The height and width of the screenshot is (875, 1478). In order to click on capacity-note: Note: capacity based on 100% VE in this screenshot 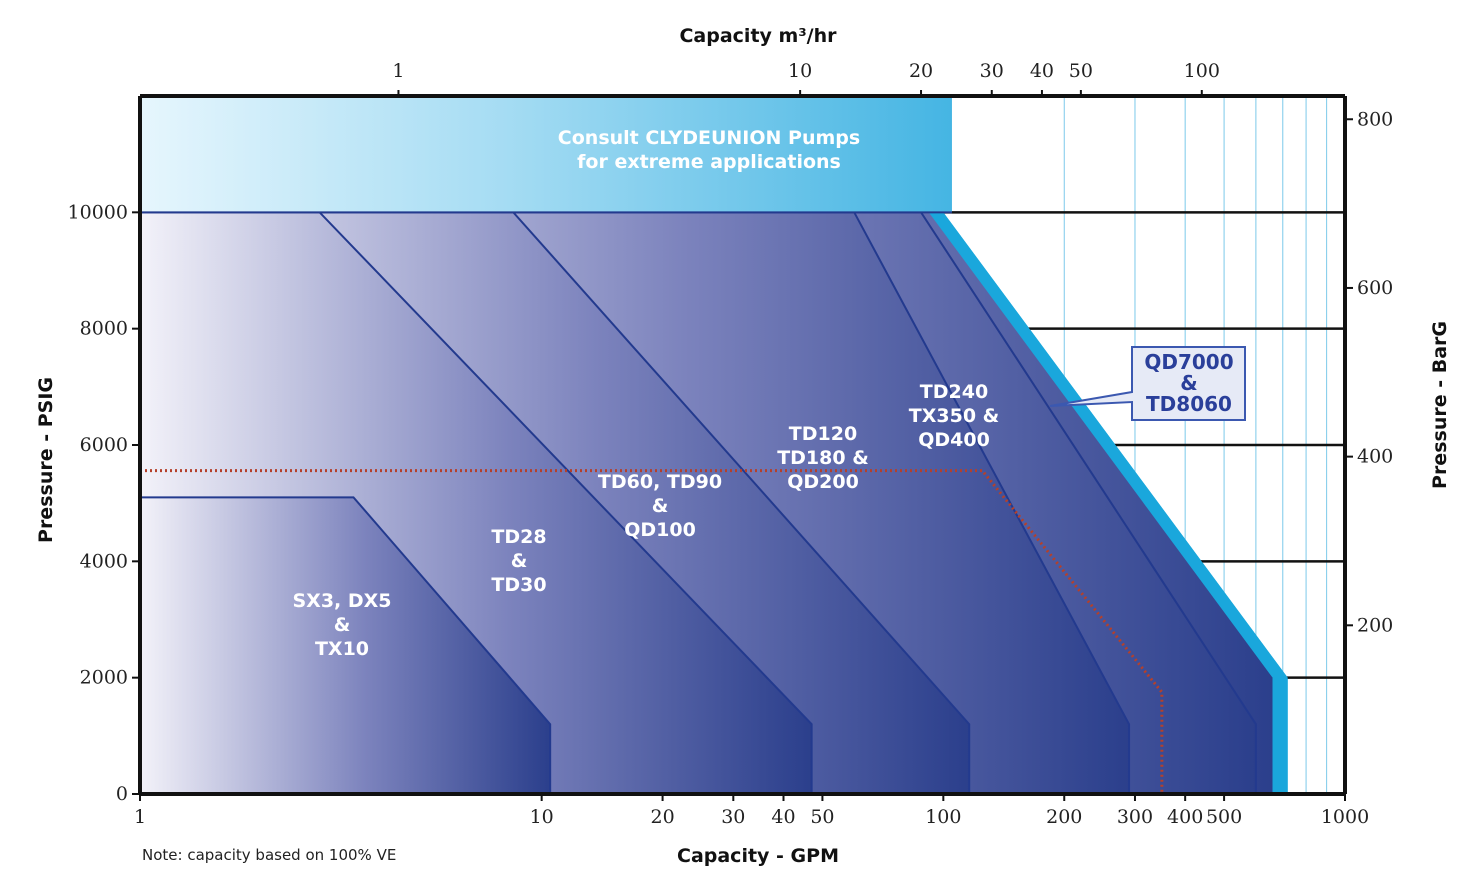, I will do `click(269, 855)`.